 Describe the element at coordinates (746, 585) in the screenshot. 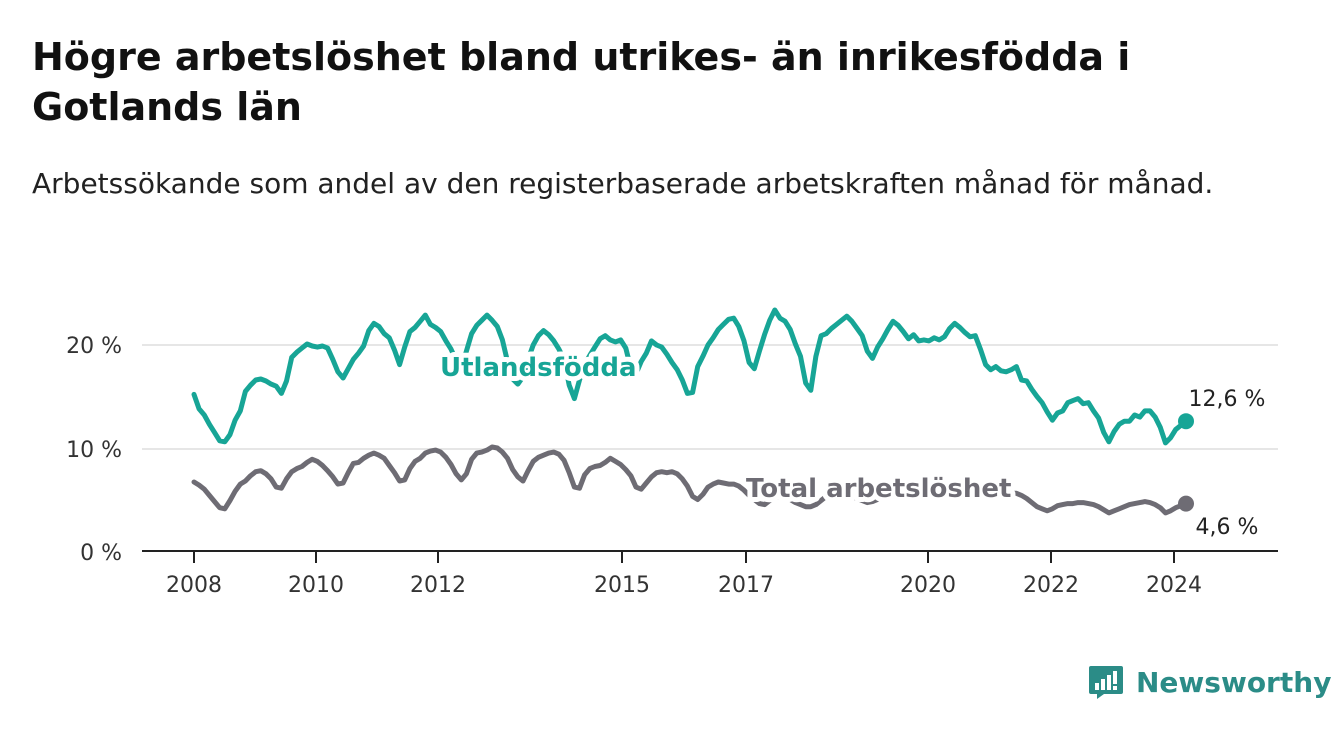

I see `x-tick-label: 2017` at that location.